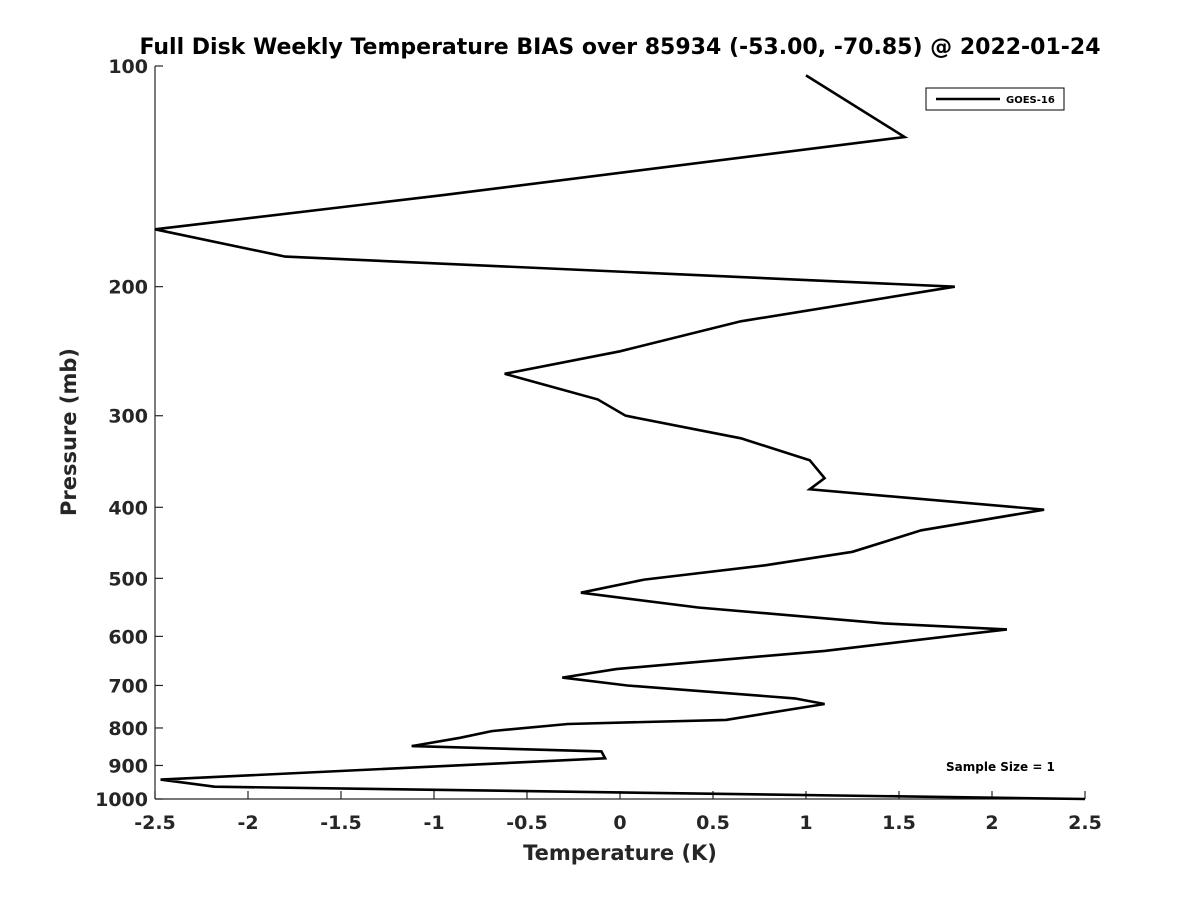 The height and width of the screenshot is (900, 1200). Describe the element at coordinates (128, 729) in the screenshot. I see `y-tick-label: 800` at that location.